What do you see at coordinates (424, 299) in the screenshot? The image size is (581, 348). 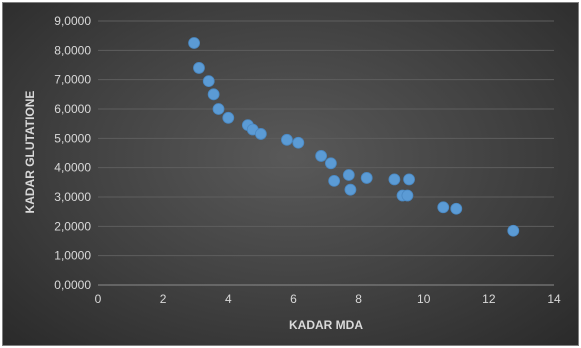 I see `x-tick-label: 10` at bounding box center [424, 299].